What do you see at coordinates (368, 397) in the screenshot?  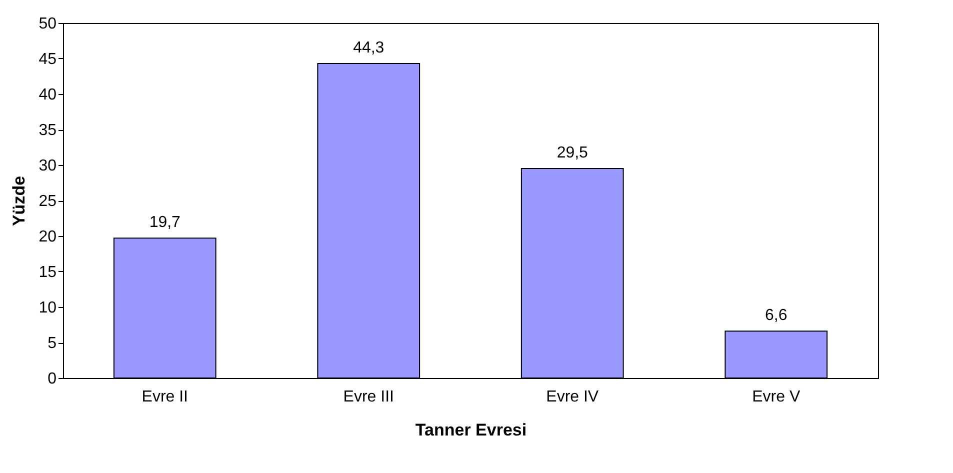 I see `x-tick-label: Evre III` at bounding box center [368, 397].